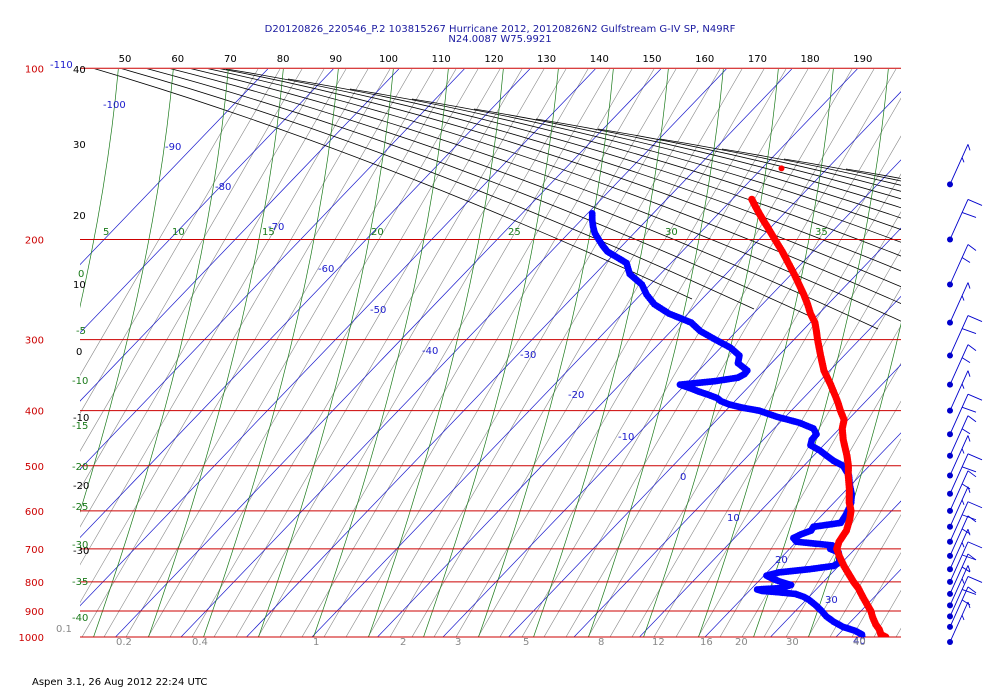  Describe the element at coordinates (821, 232) in the screenshot. I see `theta-e-label: 35` at that location.